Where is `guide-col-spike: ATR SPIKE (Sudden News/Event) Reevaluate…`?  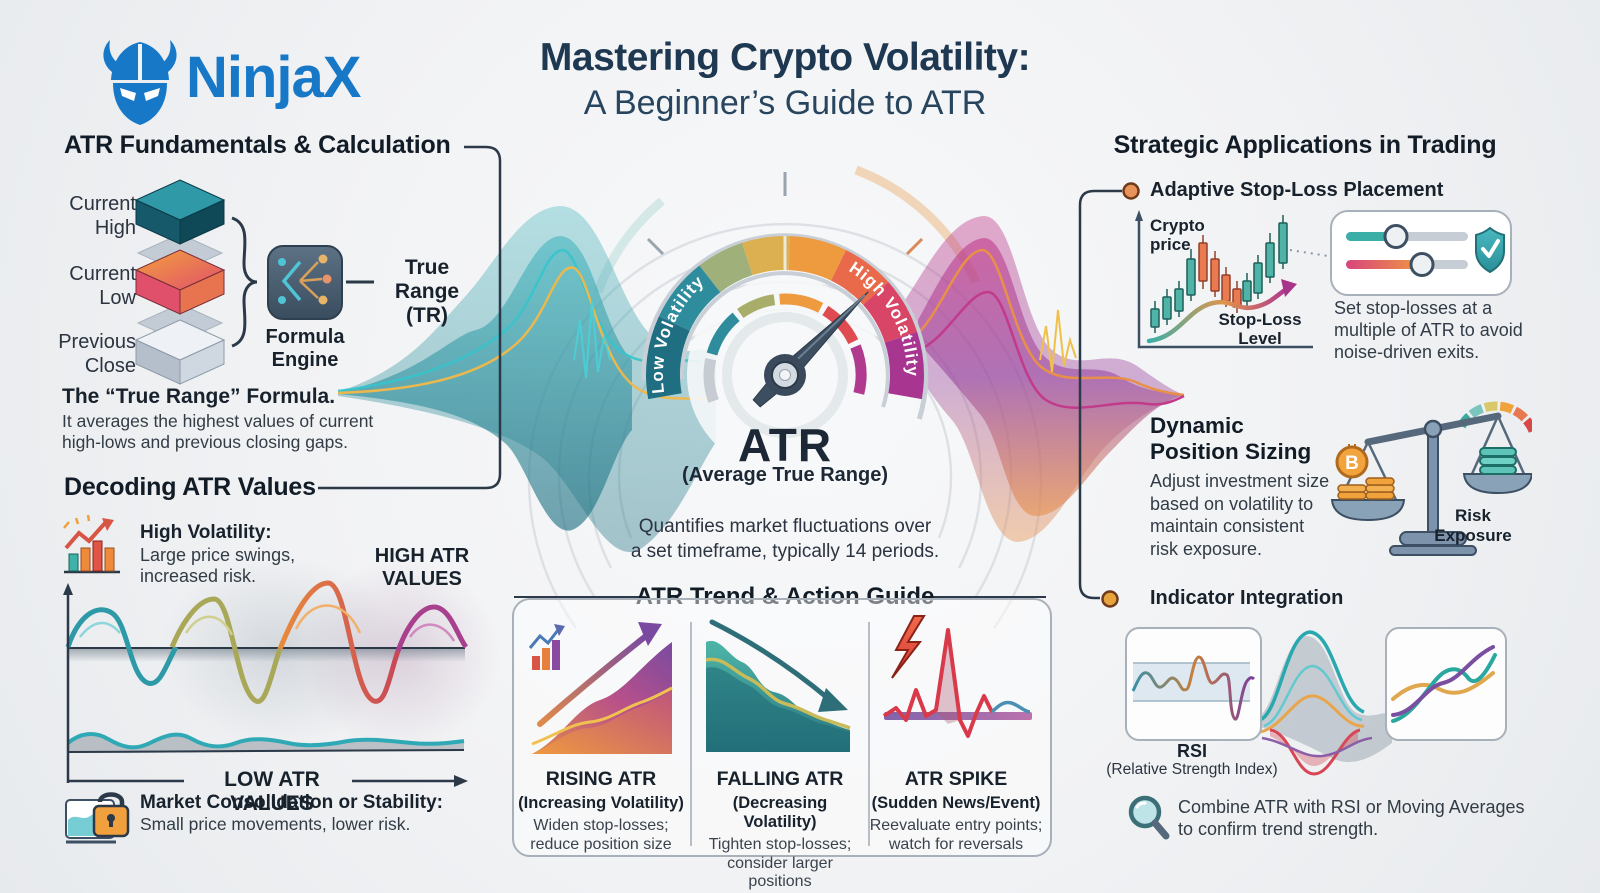 guide-col-spike: ATR SPIKE (Sudden News/Event) Reevaluate… is located at coordinates (956, 810).